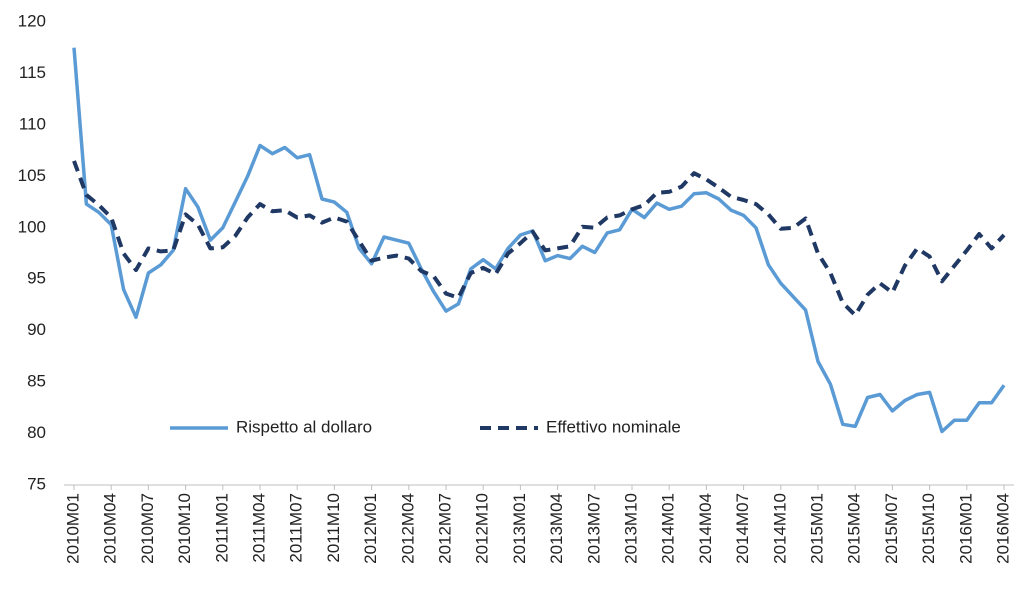 This screenshot has width=1016, height=590. I want to click on y-tick-label: 110, so click(32, 123).